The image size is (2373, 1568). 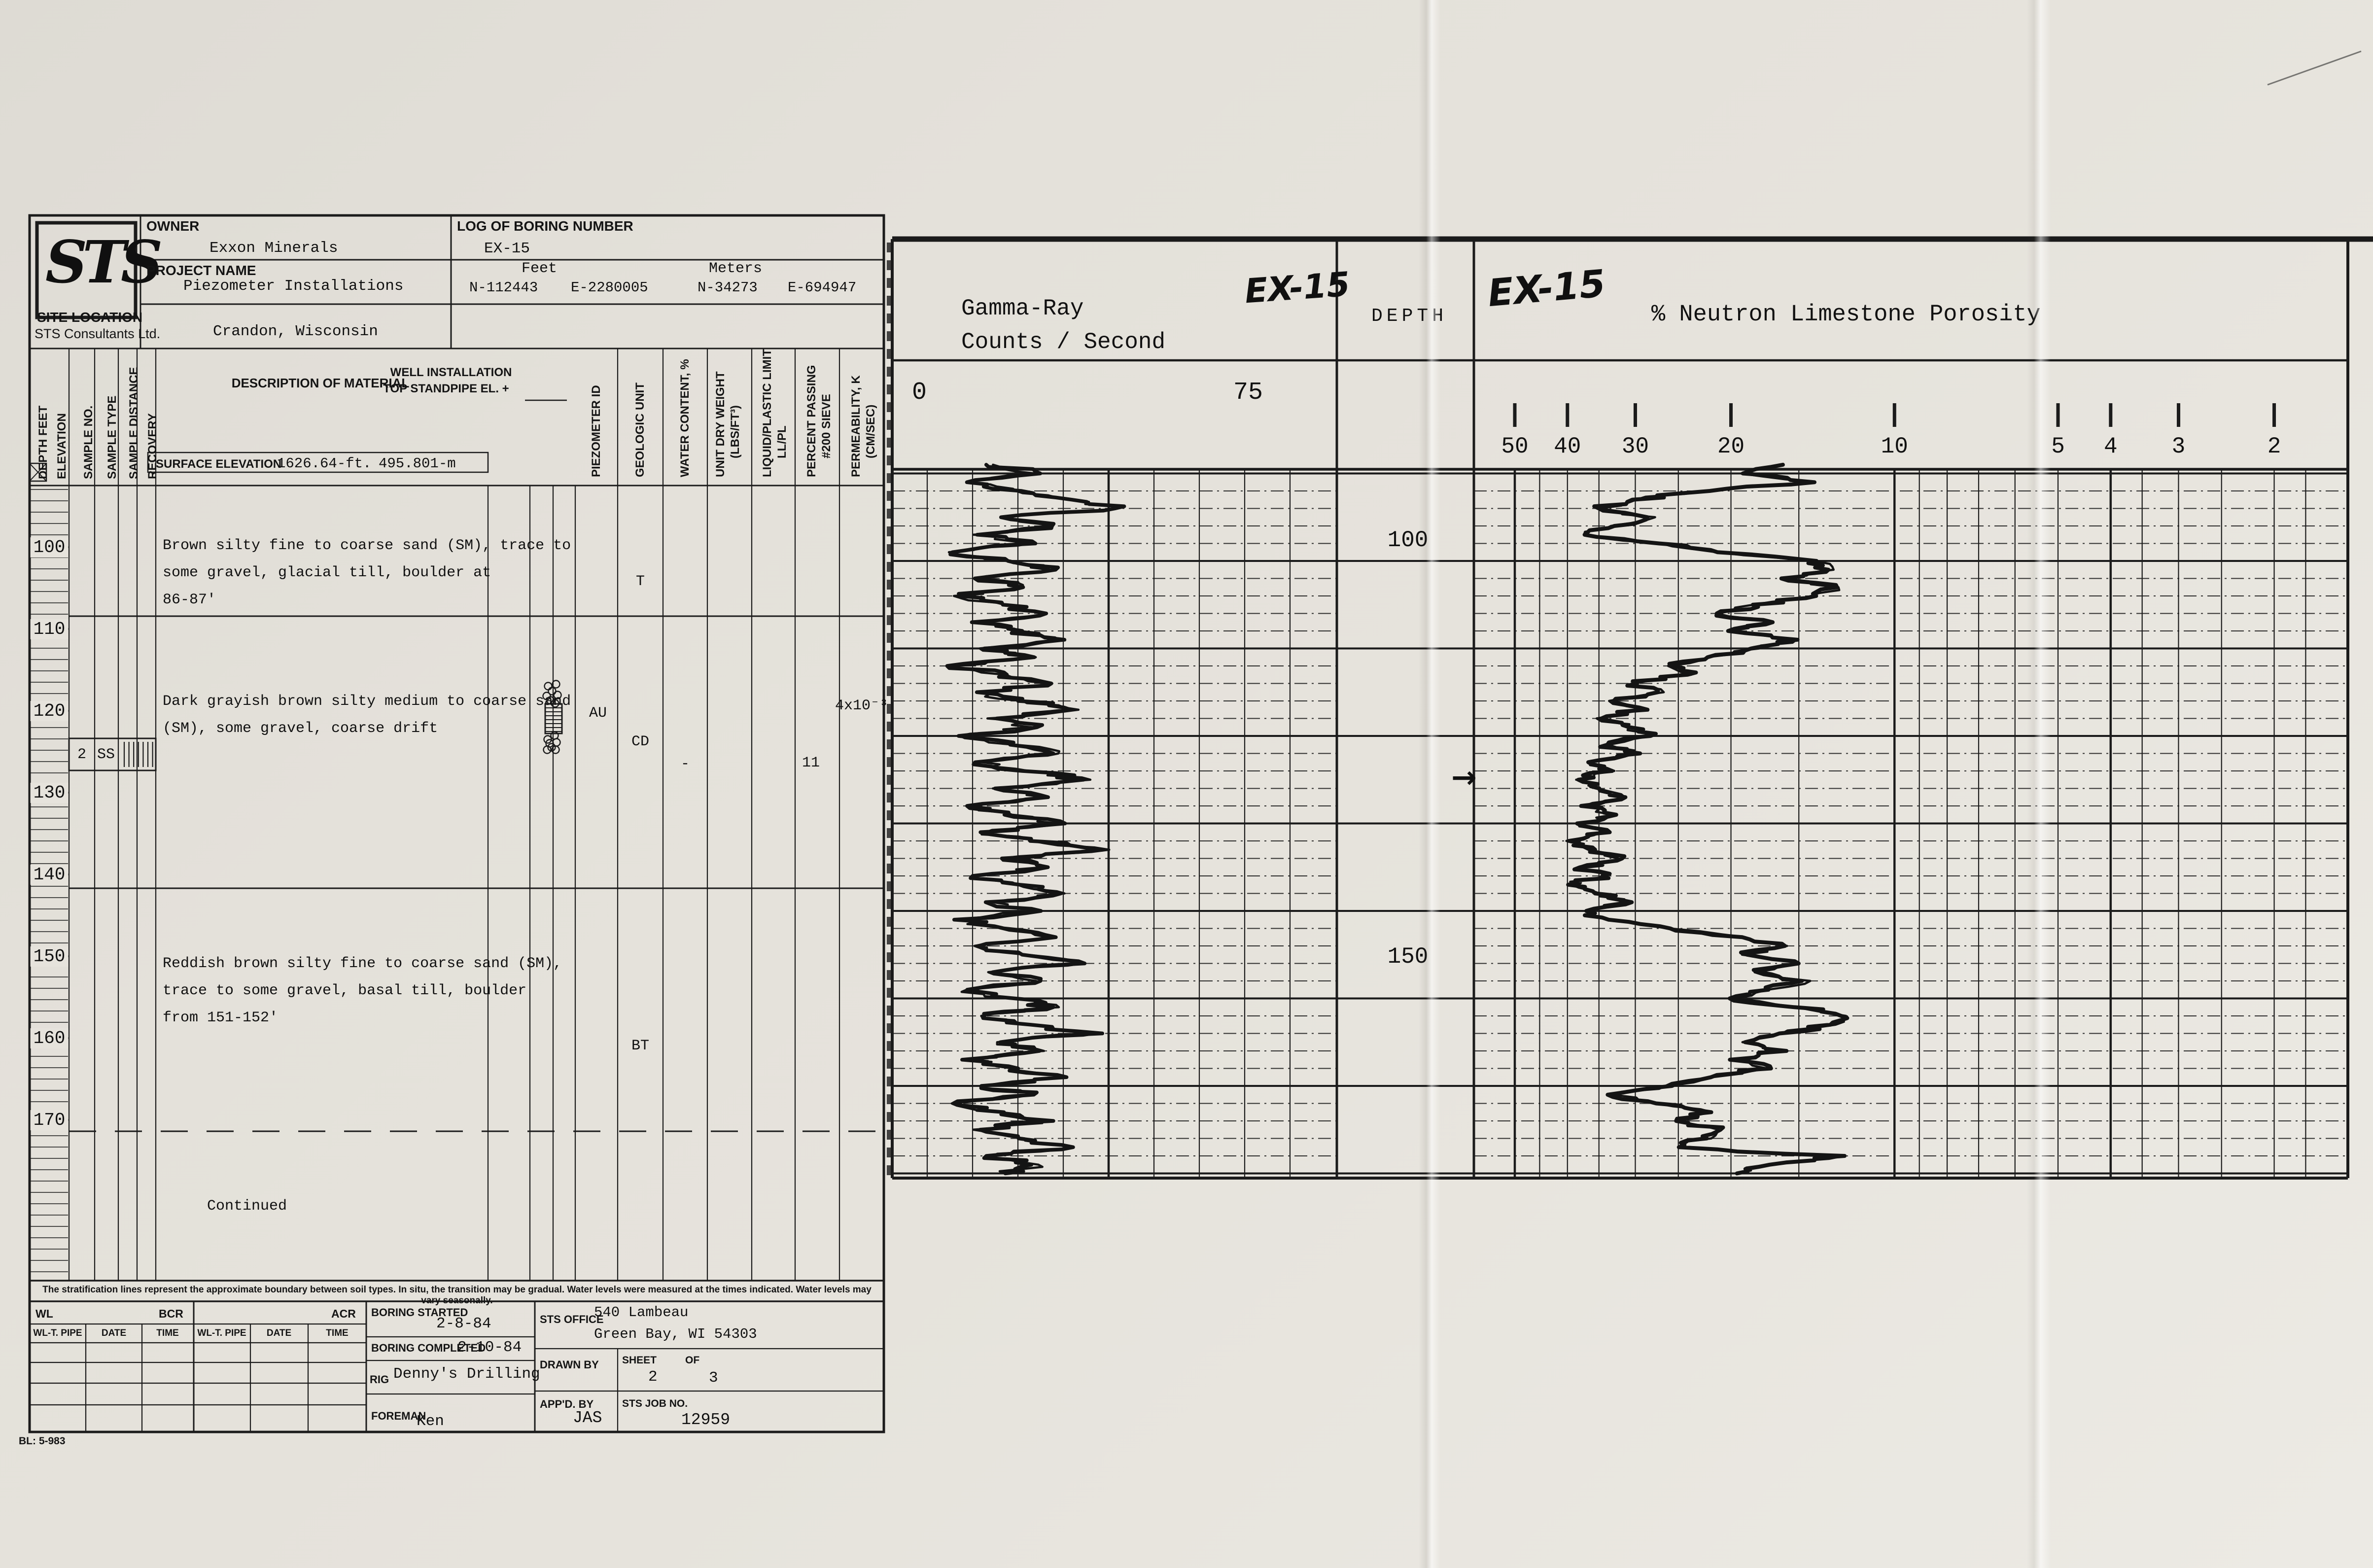 What do you see at coordinates (247, 1206) in the screenshot?
I see `layer-4-description-line-1: Continued` at bounding box center [247, 1206].